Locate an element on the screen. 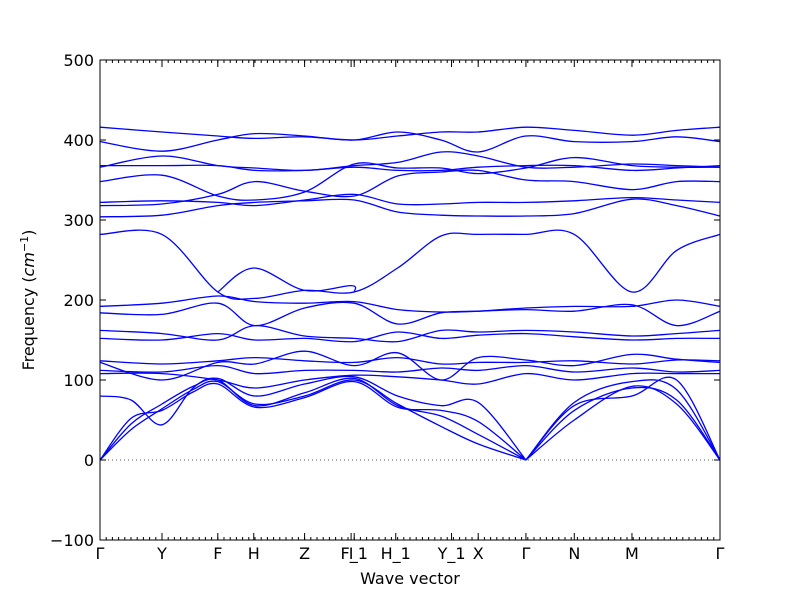  y-tick-label: −100 is located at coordinates (72, 540).